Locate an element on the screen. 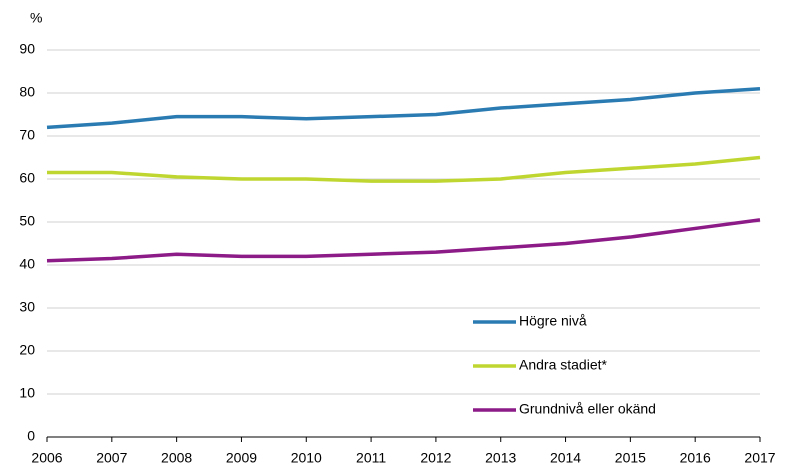  legend-label: Grundnivå eller okänd is located at coordinates (587, 409).